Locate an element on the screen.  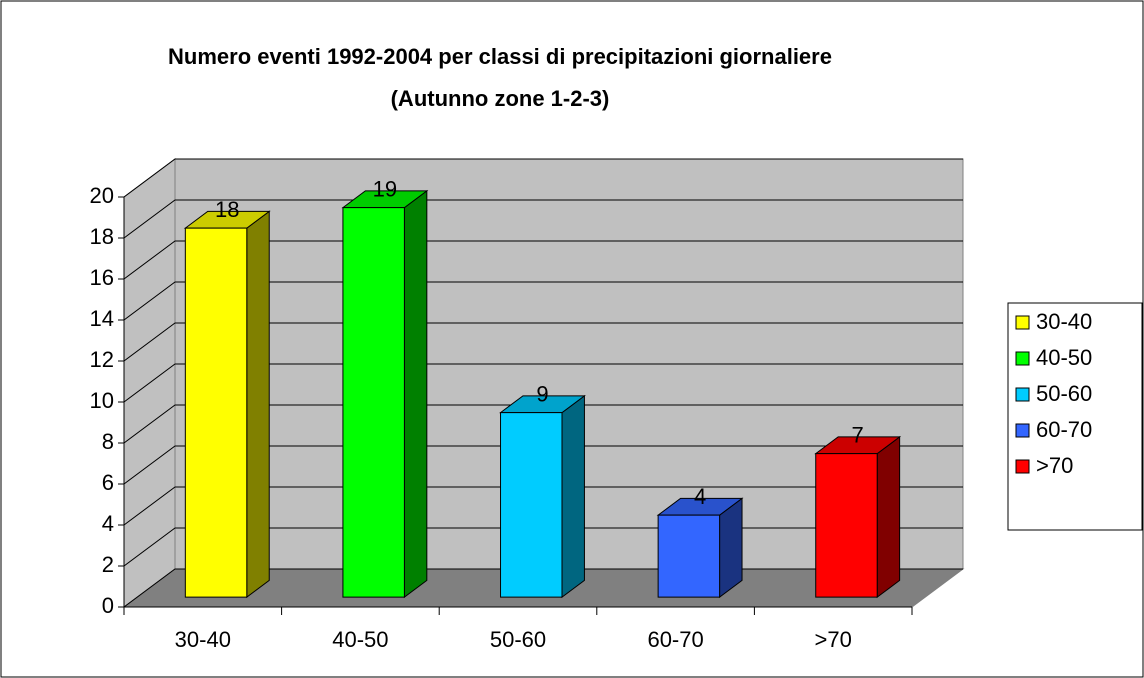
data-label: 19 is located at coordinates (385, 188).